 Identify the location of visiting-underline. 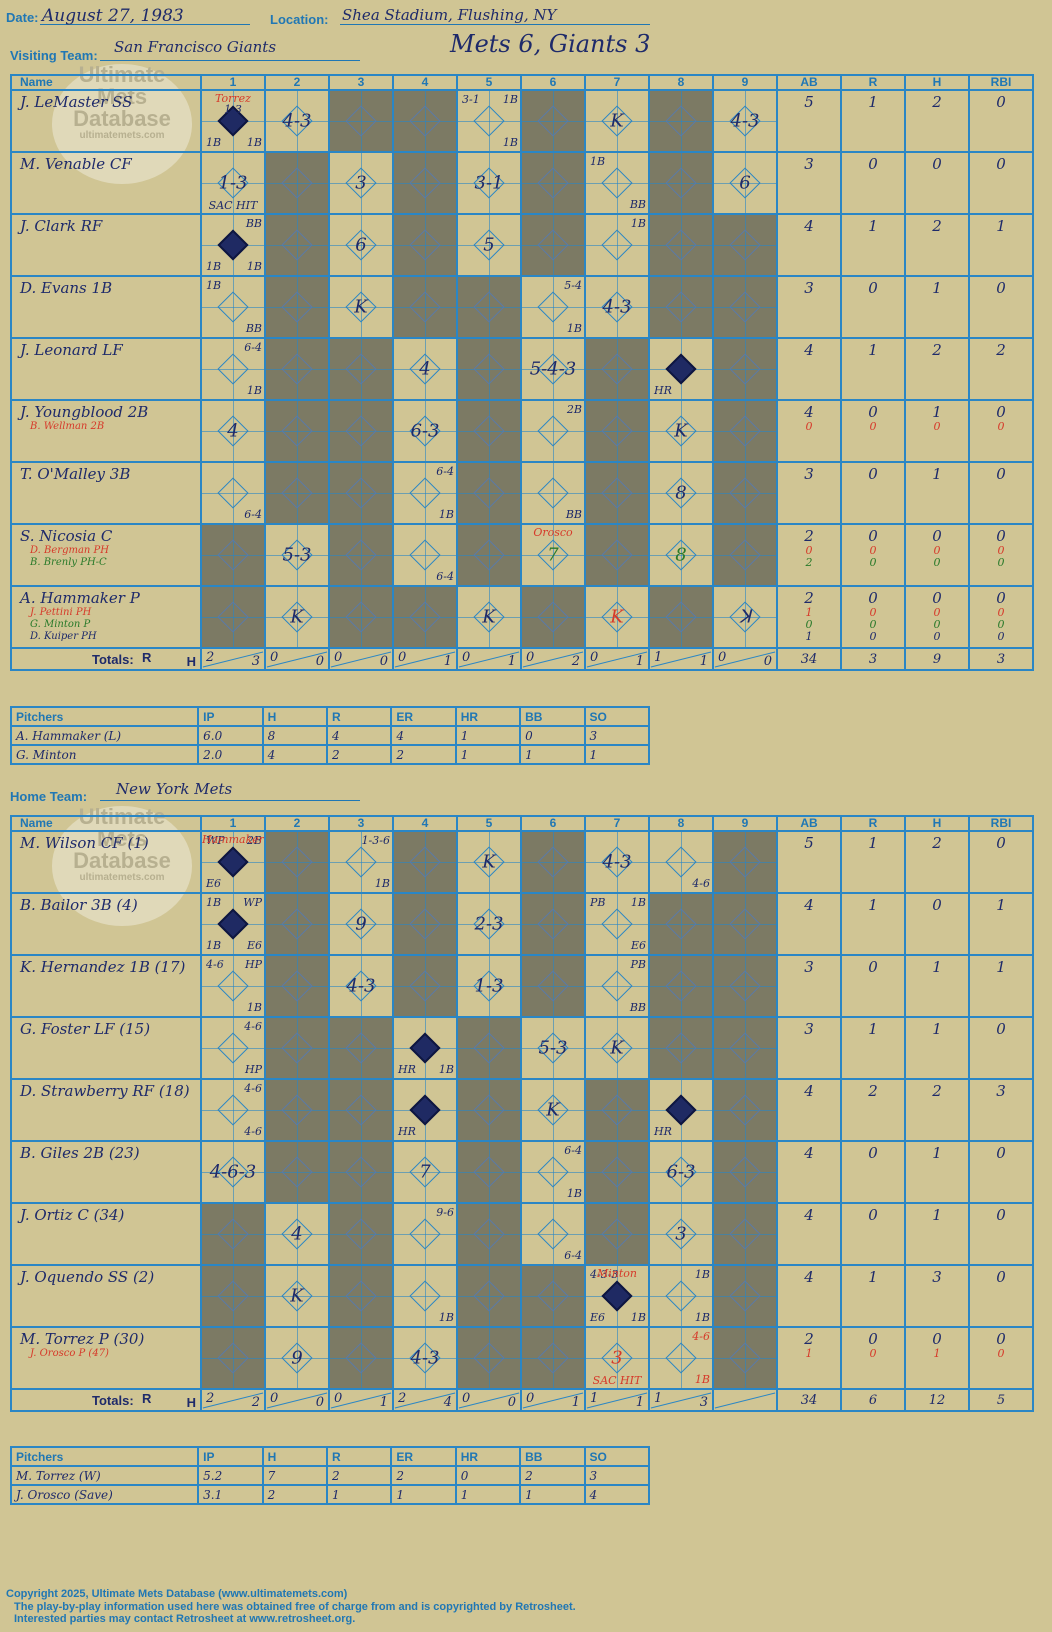
(230, 60).